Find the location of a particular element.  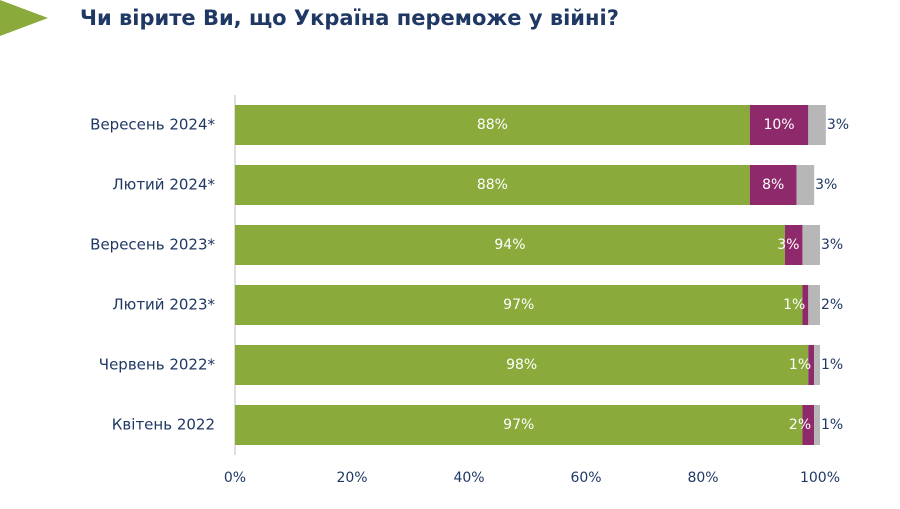

value-label: 94% is located at coordinates (509, 245).